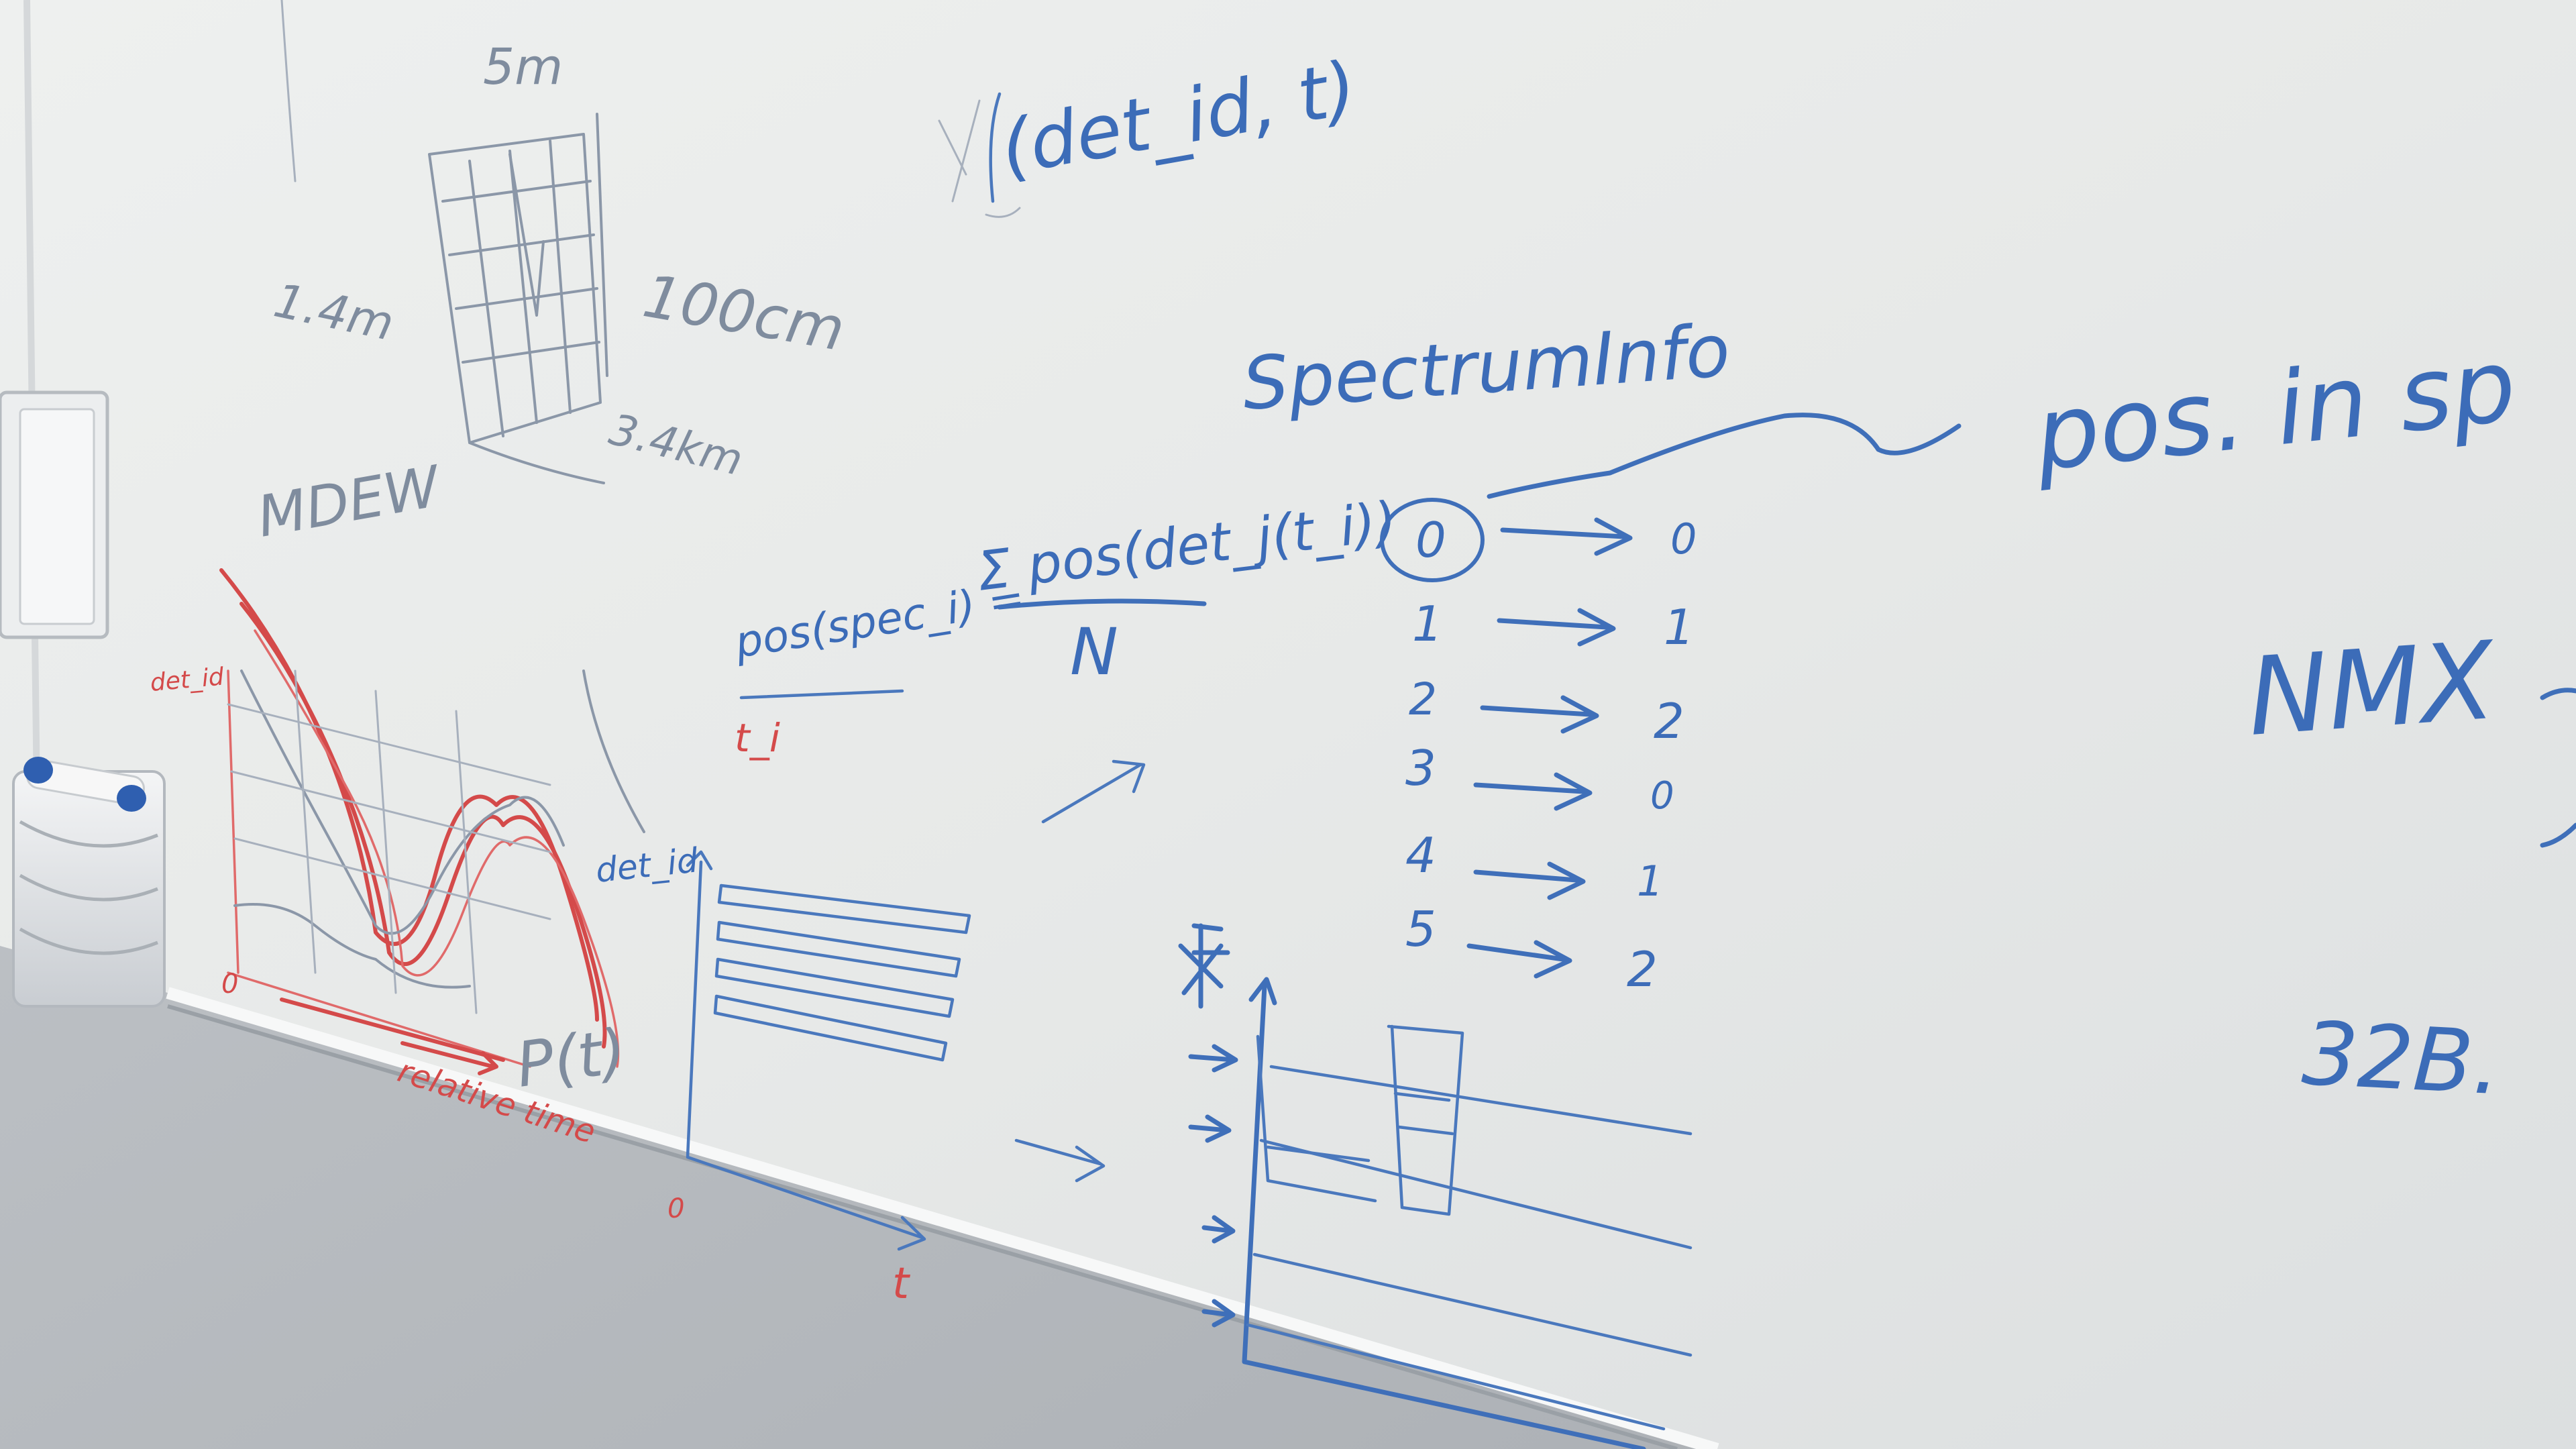 Image resolution: width=2576 pixels, height=1449 pixels. What do you see at coordinates (1425, 1120) in the screenshot?
I see `diagram-bracket-right` at bounding box center [1425, 1120].